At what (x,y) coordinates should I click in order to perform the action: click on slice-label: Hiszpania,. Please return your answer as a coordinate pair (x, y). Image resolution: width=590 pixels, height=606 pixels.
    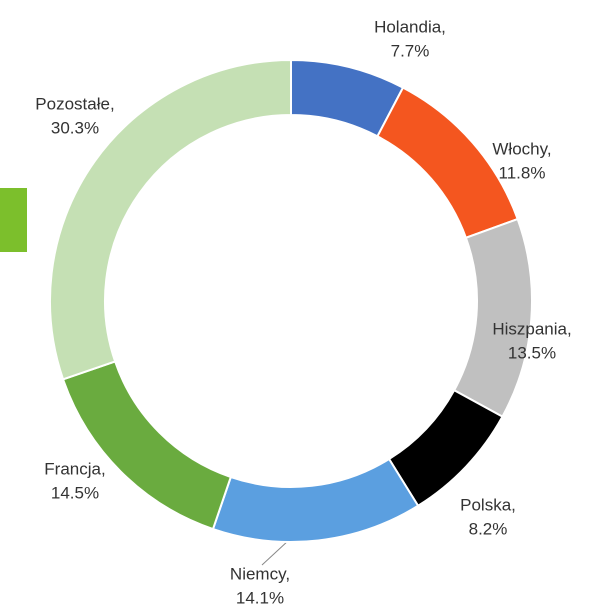
    Looking at the image, I should click on (531, 328).